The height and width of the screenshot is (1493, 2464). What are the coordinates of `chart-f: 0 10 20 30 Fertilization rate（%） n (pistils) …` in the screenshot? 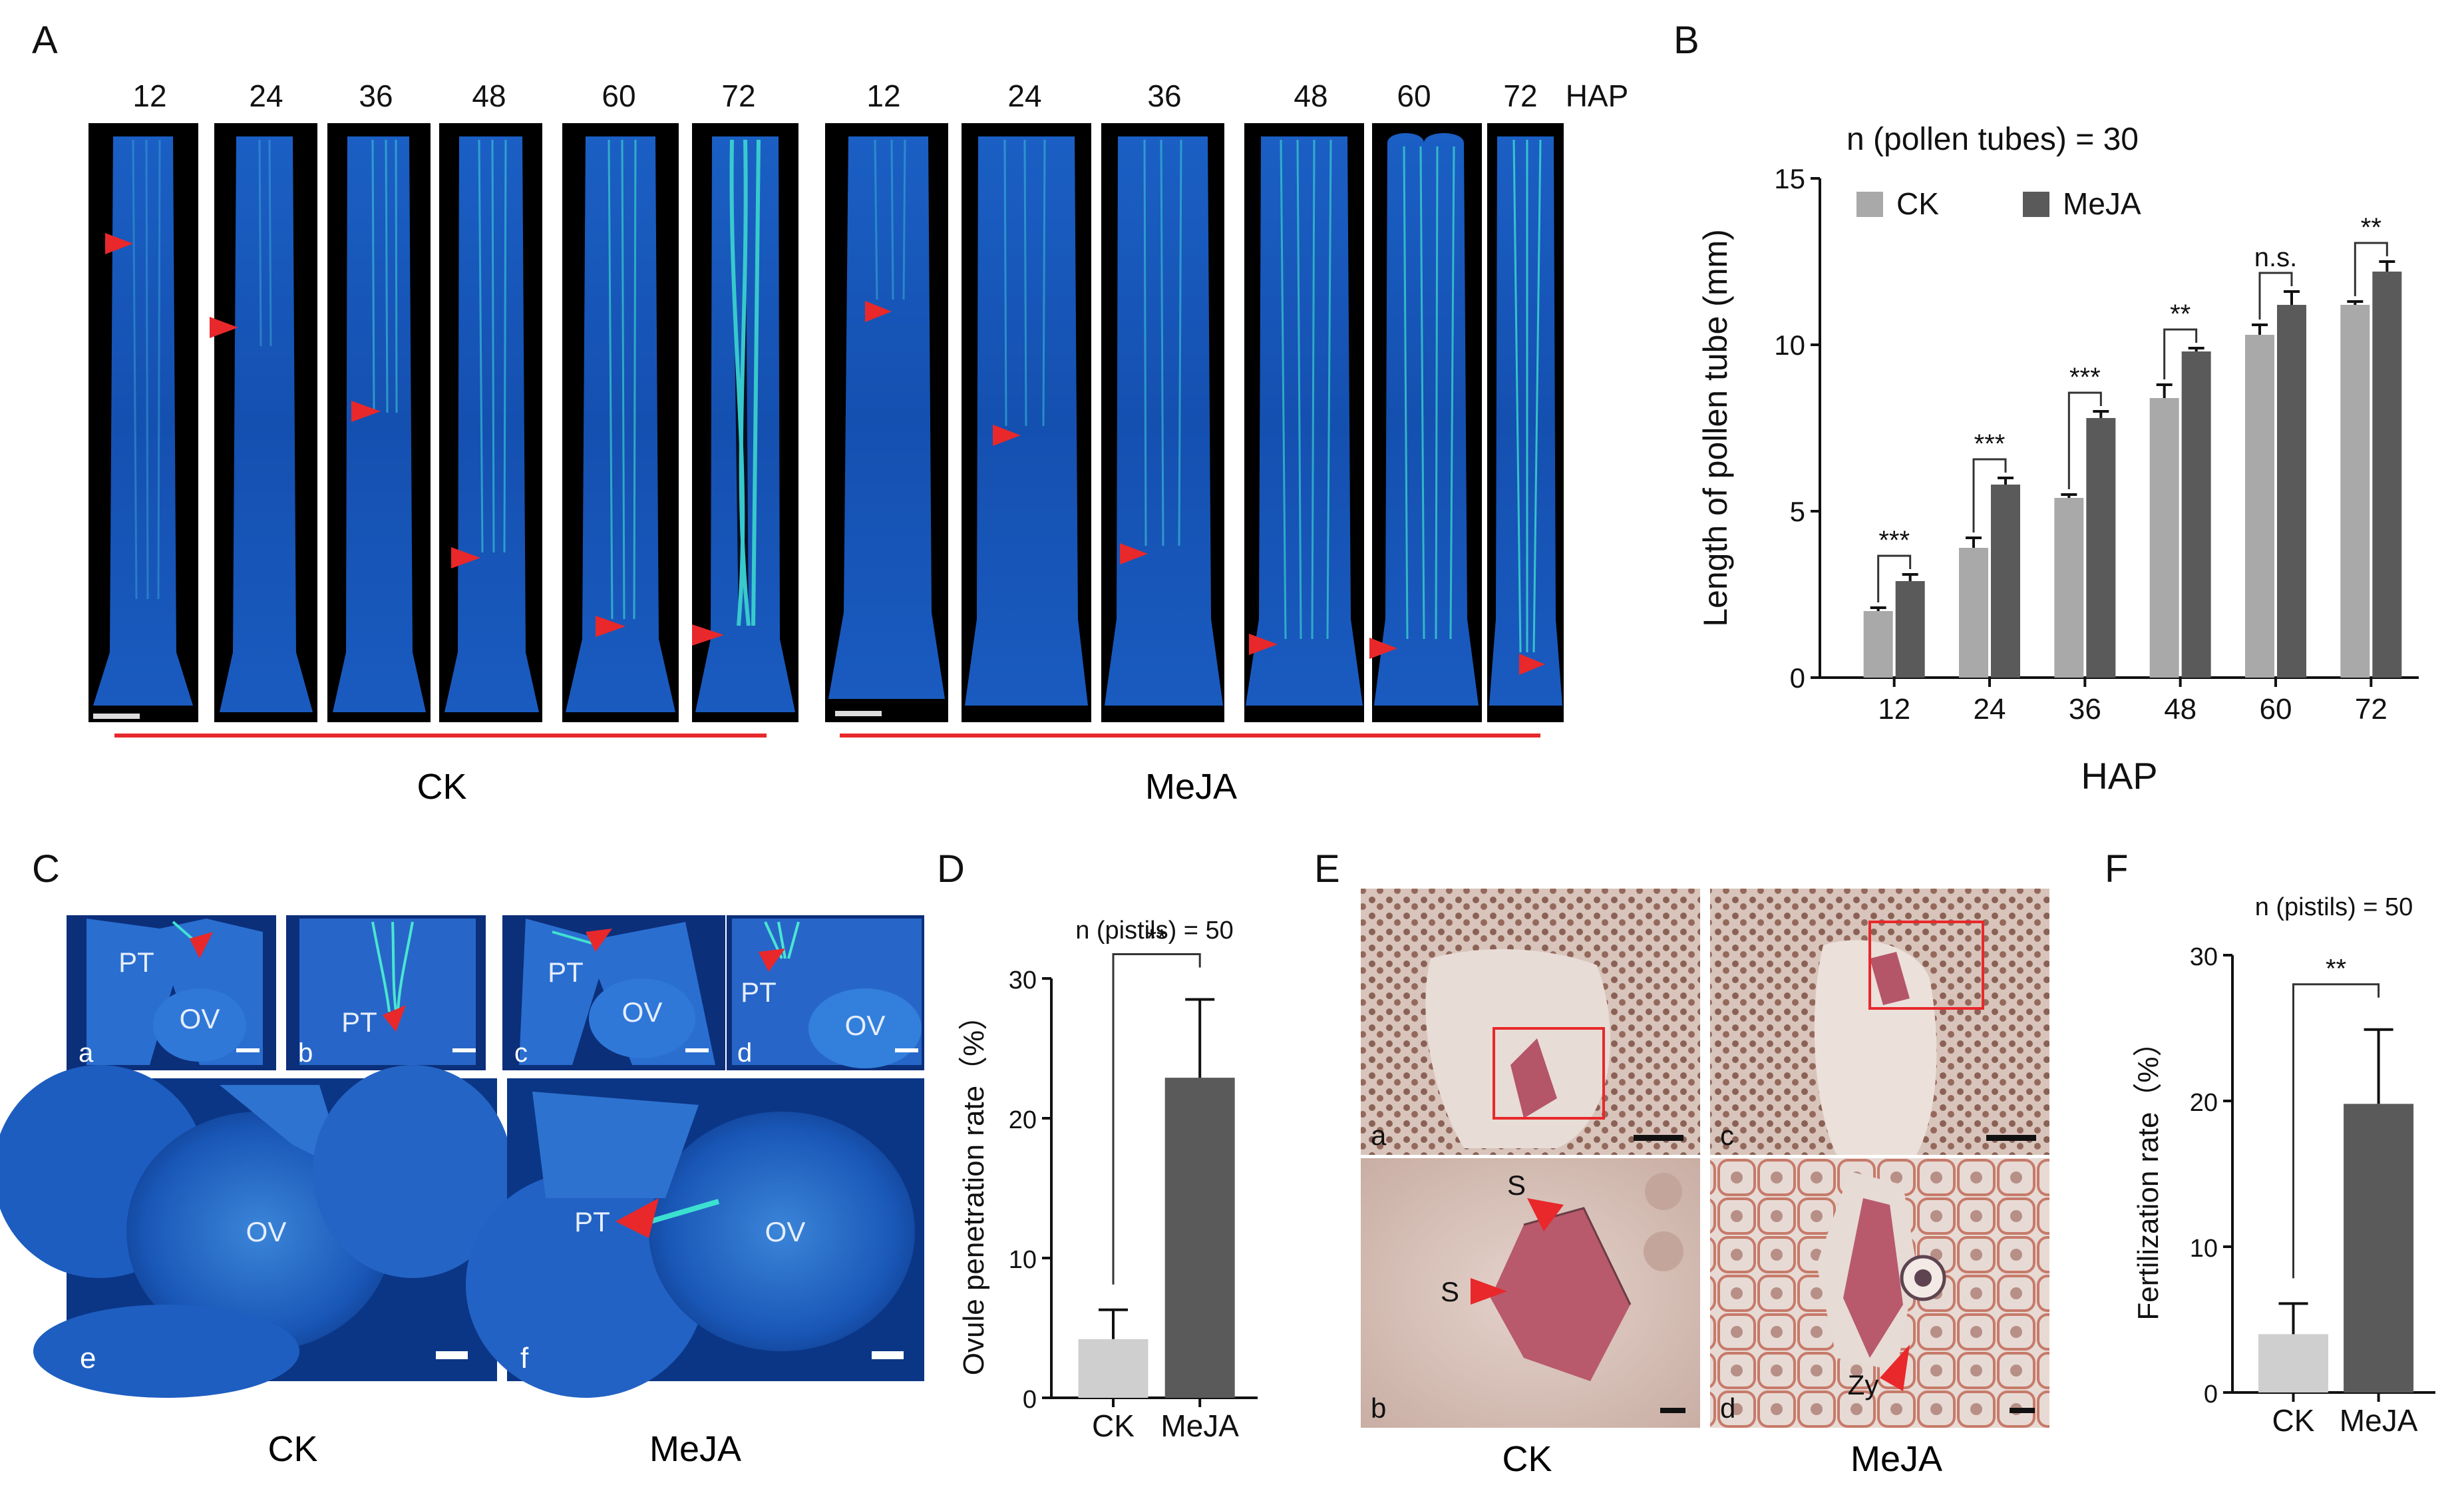 It's located at (2283, 1166).